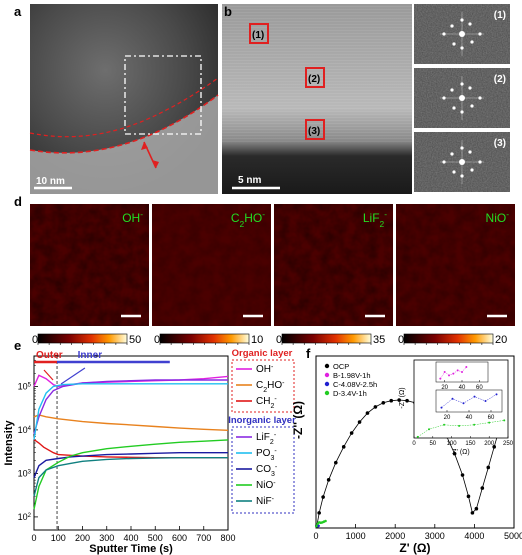 This screenshot has width=522, height=555. I want to click on inorganic-legend-label-0-sub: 2, so click(272, 442).